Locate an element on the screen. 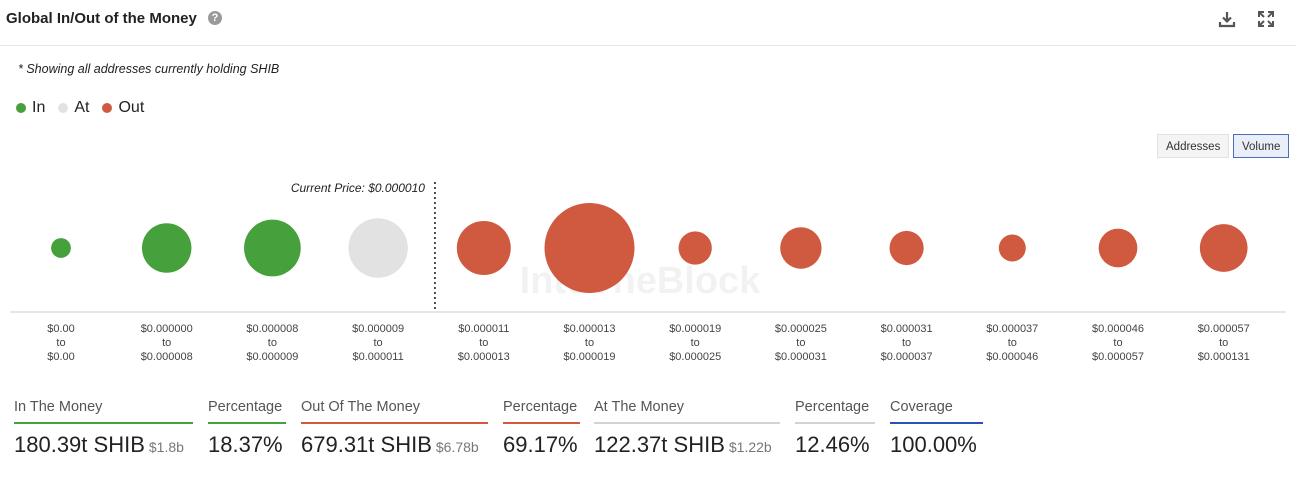 The height and width of the screenshot is (486, 1296). help-circle-icon: ? is located at coordinates (215, 18).